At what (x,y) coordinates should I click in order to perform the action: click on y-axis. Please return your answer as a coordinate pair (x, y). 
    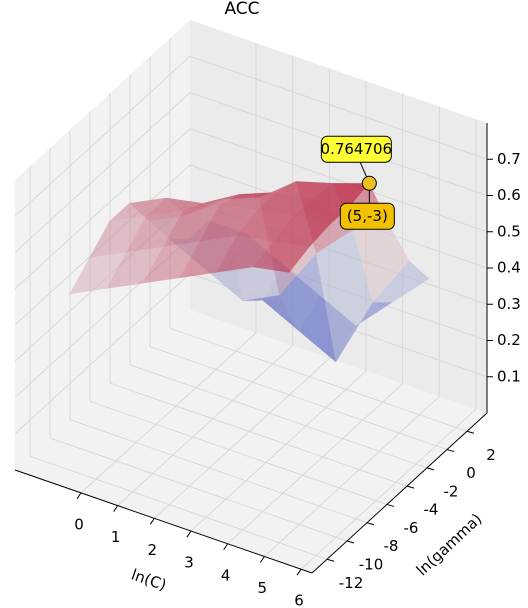
    Looking at the image, I should click on (399, 493).